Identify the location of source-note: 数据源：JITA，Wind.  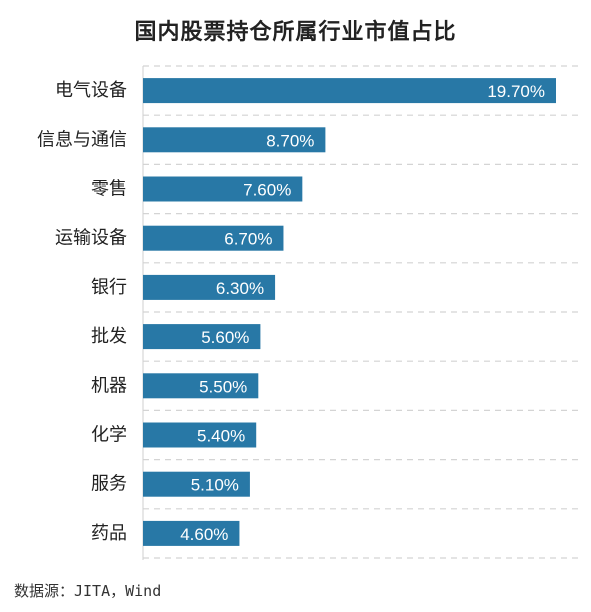
(88, 591).